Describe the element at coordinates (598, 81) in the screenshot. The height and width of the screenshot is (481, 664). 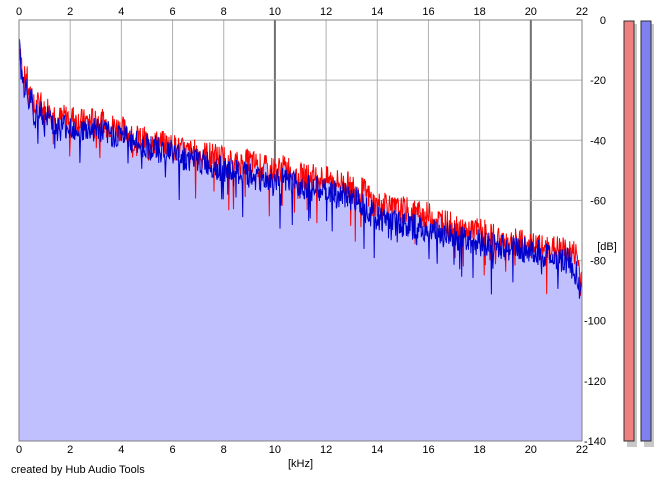
I see `y-tick-label: -20` at that location.